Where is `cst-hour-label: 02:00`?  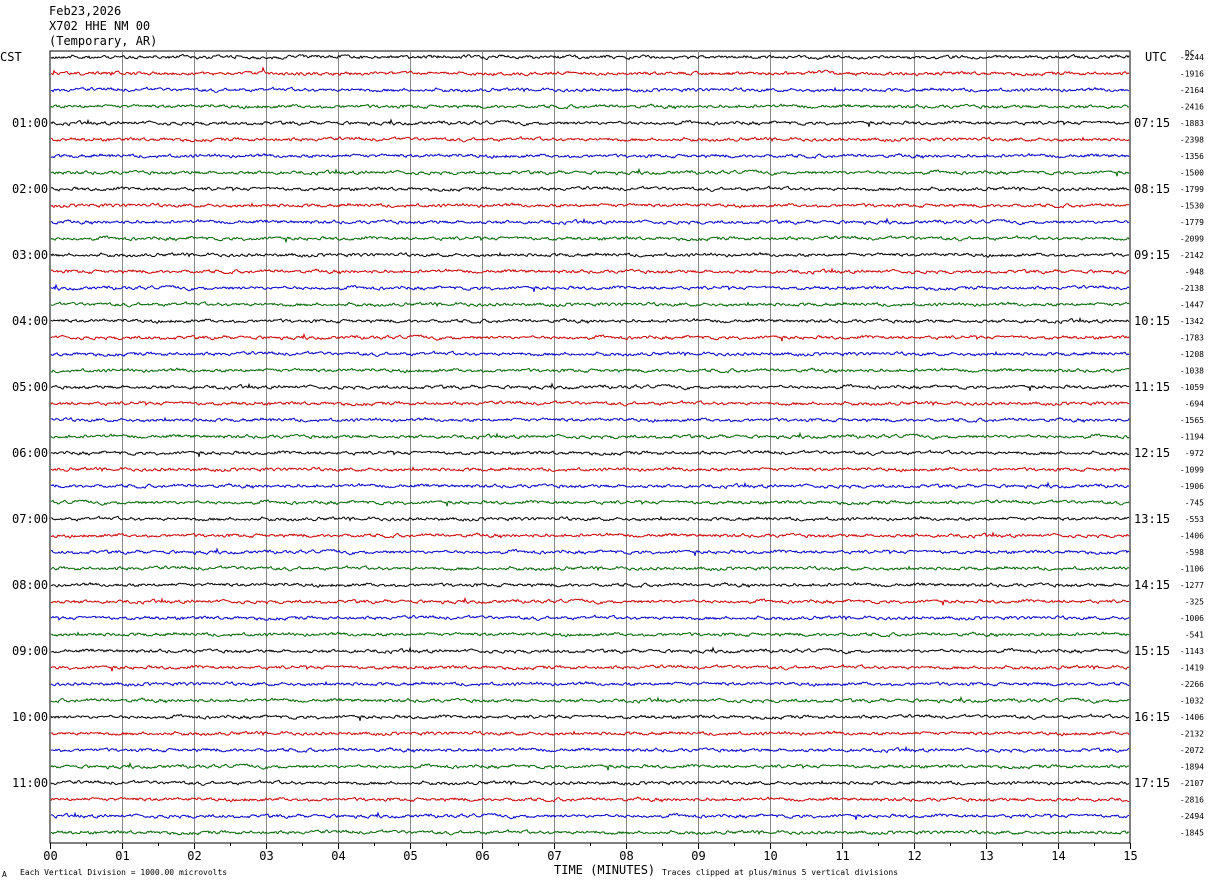
cst-hour-label: 02:00 is located at coordinates (30, 189).